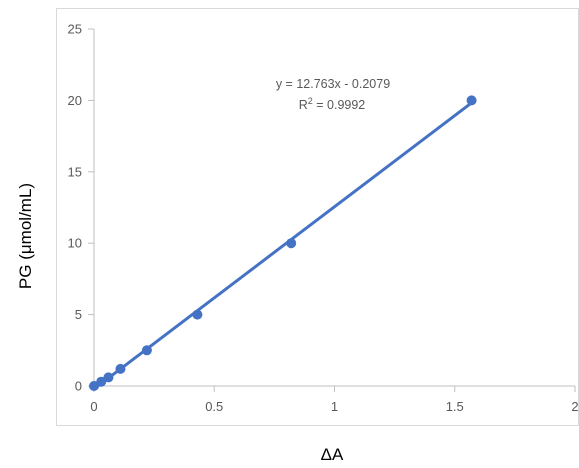 The height and width of the screenshot is (468, 579). What do you see at coordinates (333, 84) in the screenshot?
I see `trendline-equation: y = 12.763x - 0.2079` at bounding box center [333, 84].